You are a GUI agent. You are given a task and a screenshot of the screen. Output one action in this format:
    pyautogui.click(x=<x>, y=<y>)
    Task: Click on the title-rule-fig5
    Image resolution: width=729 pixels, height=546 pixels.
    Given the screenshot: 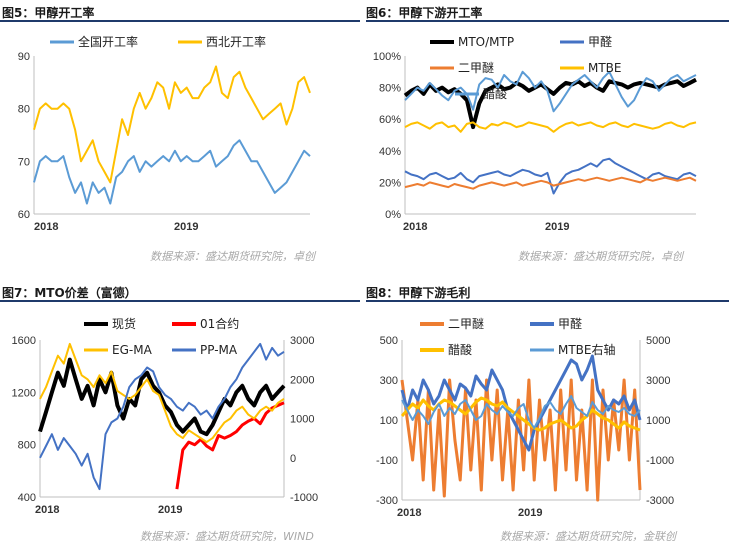 What is the action you would take?
    pyautogui.click(x=180, y=21)
    